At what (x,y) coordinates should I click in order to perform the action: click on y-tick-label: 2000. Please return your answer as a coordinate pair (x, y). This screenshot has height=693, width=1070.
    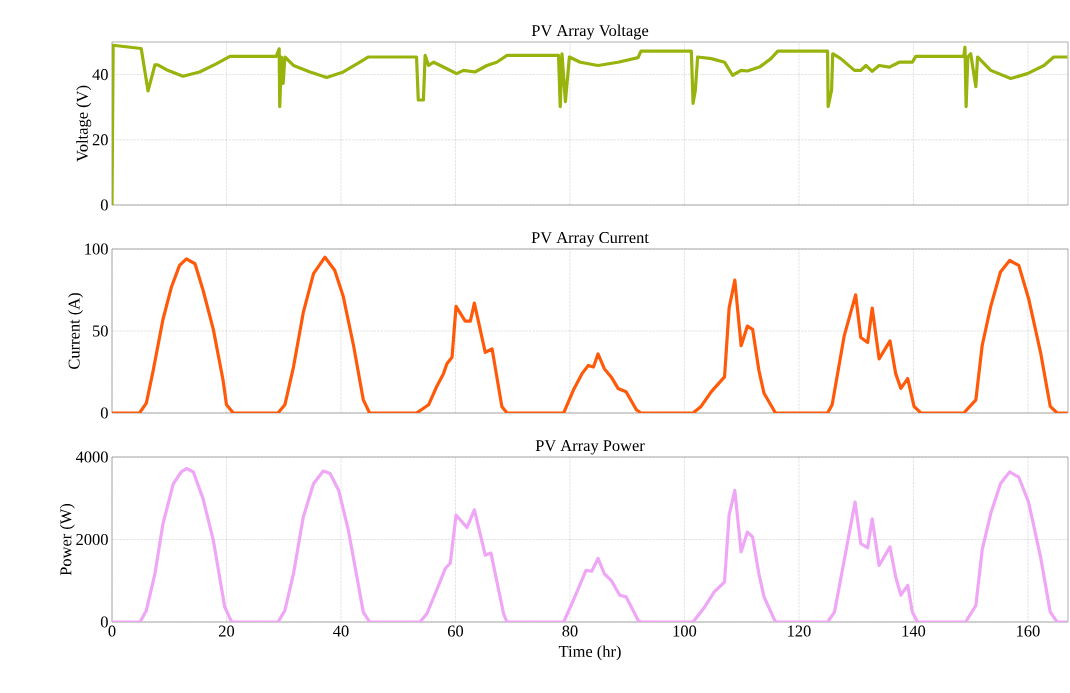
    Looking at the image, I should click on (92, 539).